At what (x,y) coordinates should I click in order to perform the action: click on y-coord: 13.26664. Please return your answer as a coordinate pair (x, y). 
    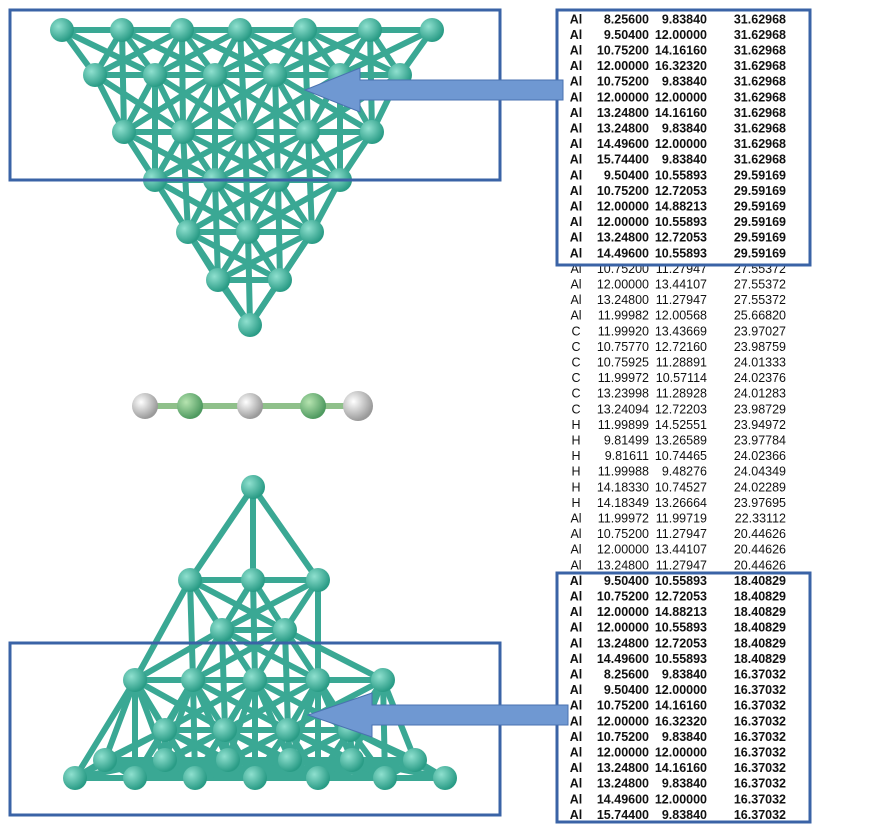
    Looking at the image, I should click on (681, 503).